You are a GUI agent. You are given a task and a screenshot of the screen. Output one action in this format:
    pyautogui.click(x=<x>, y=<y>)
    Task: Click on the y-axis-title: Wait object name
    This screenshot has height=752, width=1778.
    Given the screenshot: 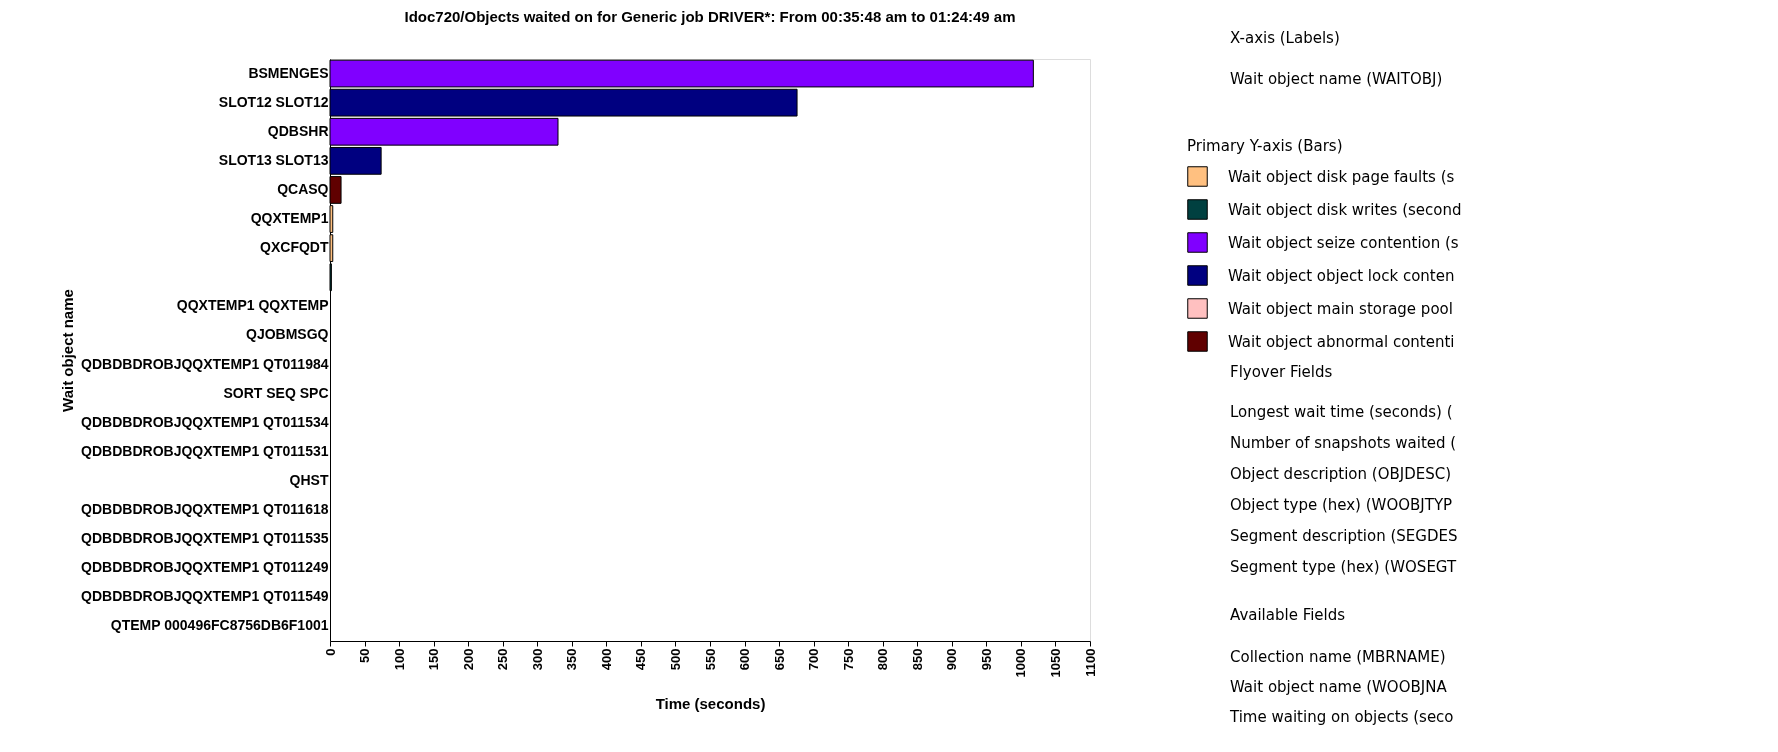 What is the action you would take?
    pyautogui.click(x=67, y=350)
    